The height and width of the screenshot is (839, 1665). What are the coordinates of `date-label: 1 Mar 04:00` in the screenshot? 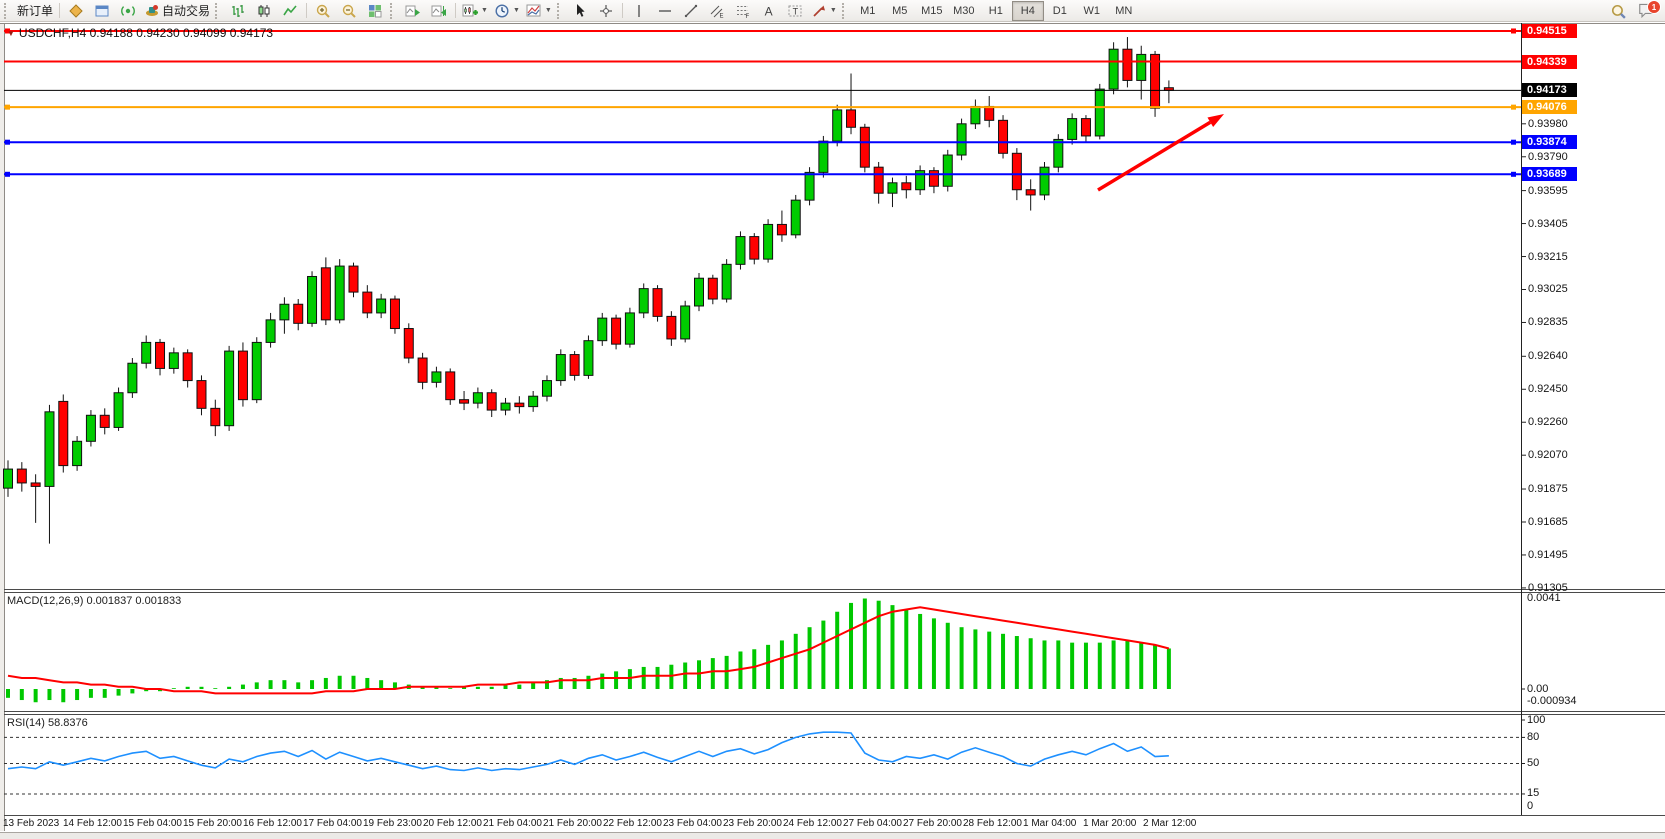 It's located at (1050, 823).